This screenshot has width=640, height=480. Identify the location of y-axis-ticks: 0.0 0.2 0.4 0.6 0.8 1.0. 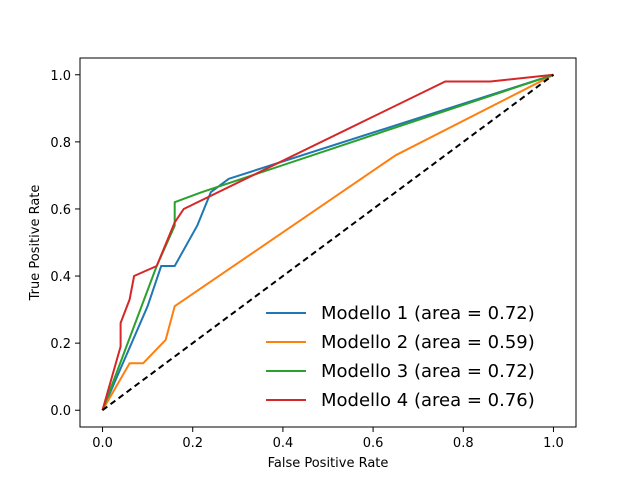
(65, 244).